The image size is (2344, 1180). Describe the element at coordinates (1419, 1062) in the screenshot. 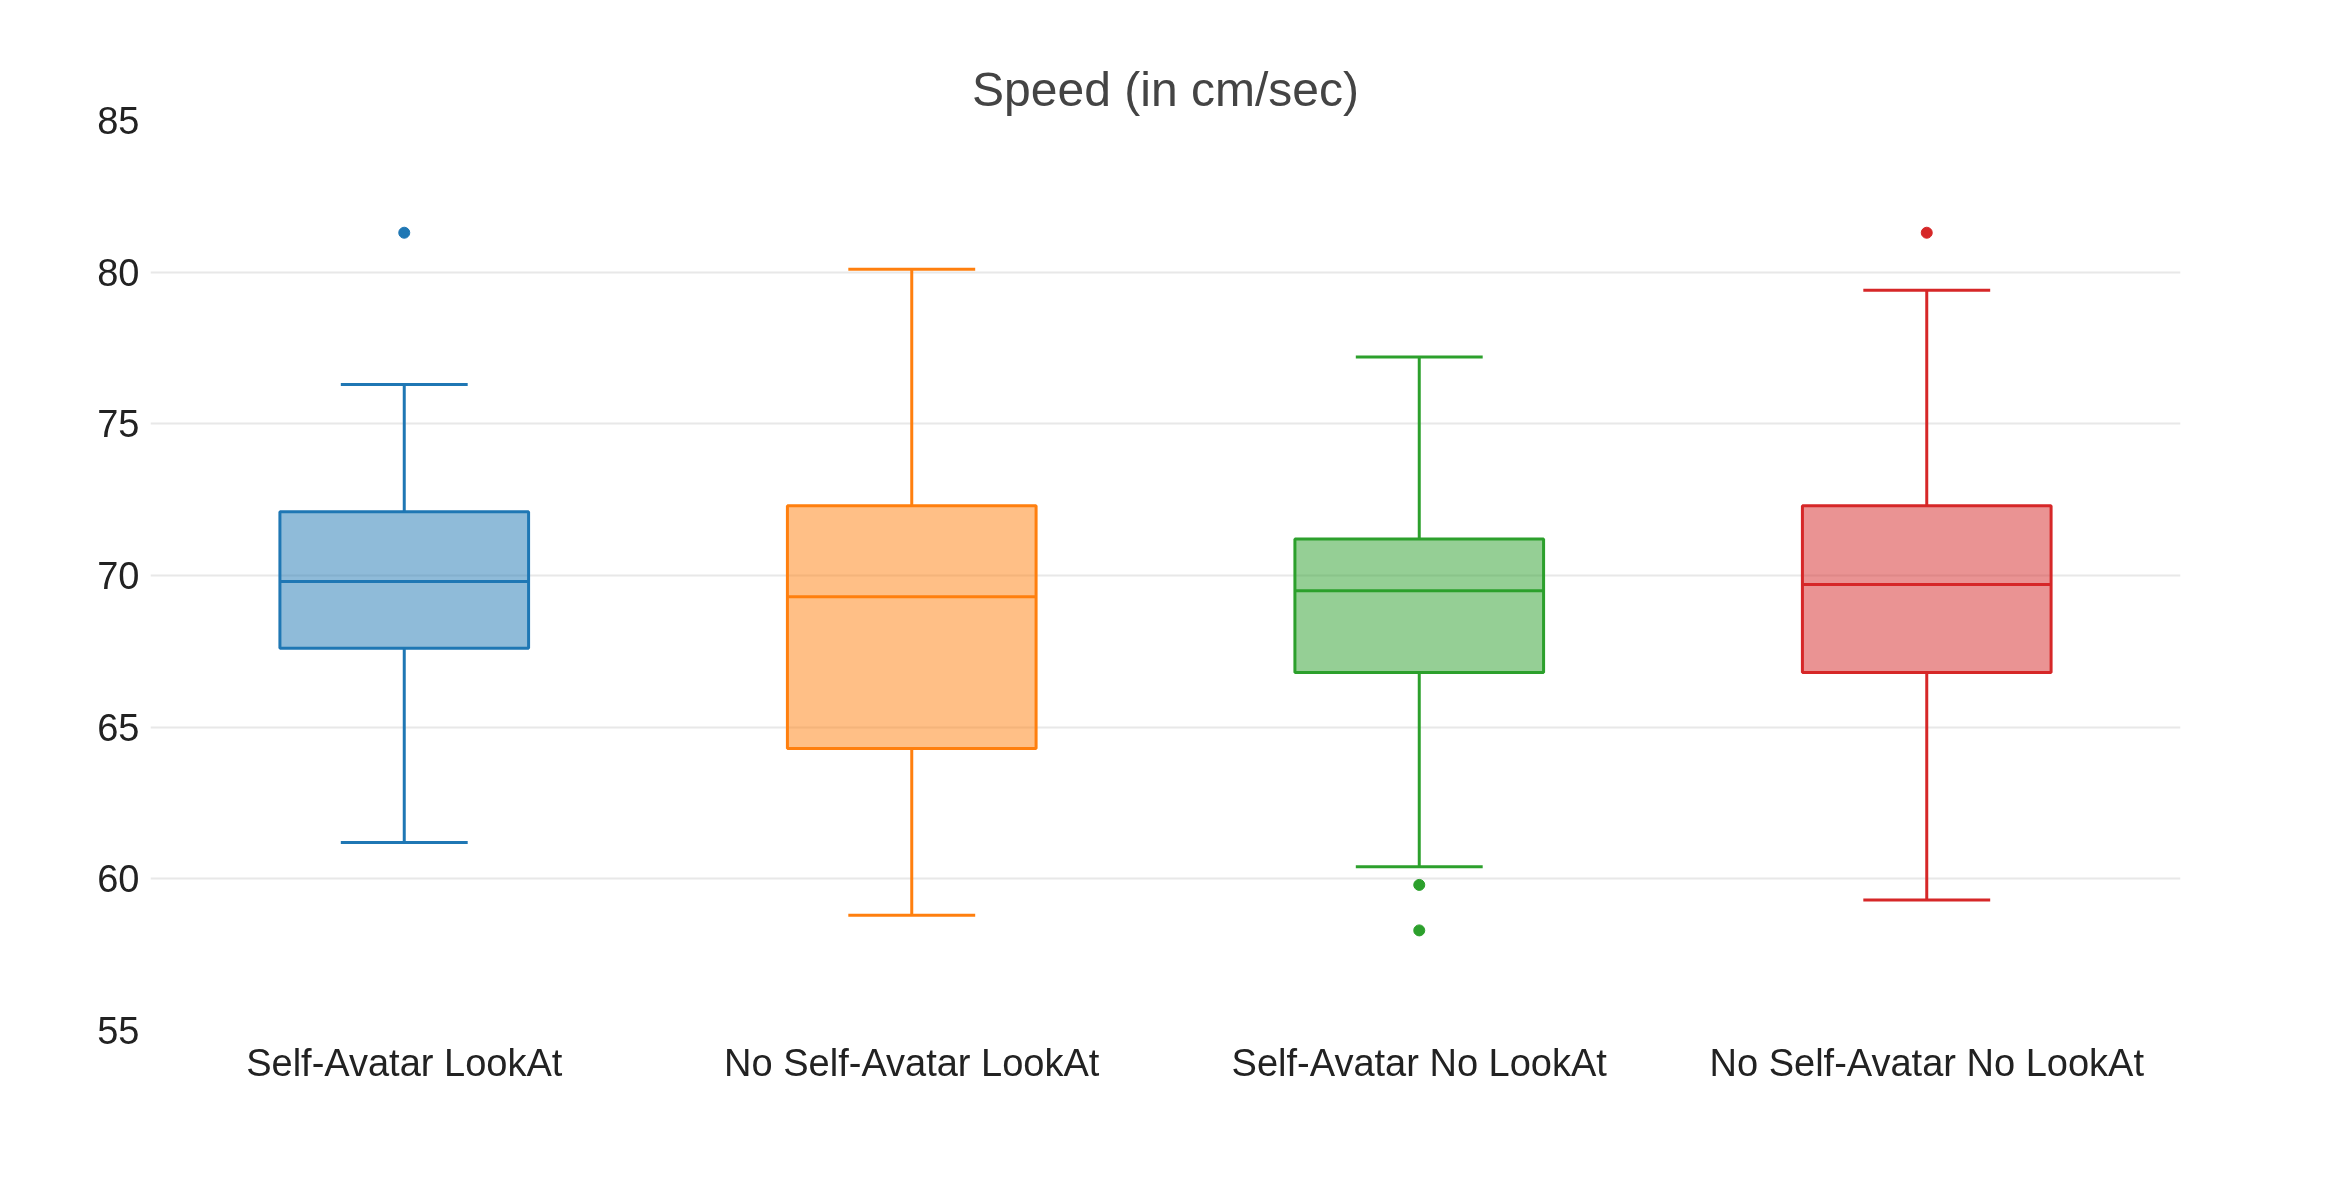

I see `x-tick-label: Self-Avatar No LookAt` at that location.